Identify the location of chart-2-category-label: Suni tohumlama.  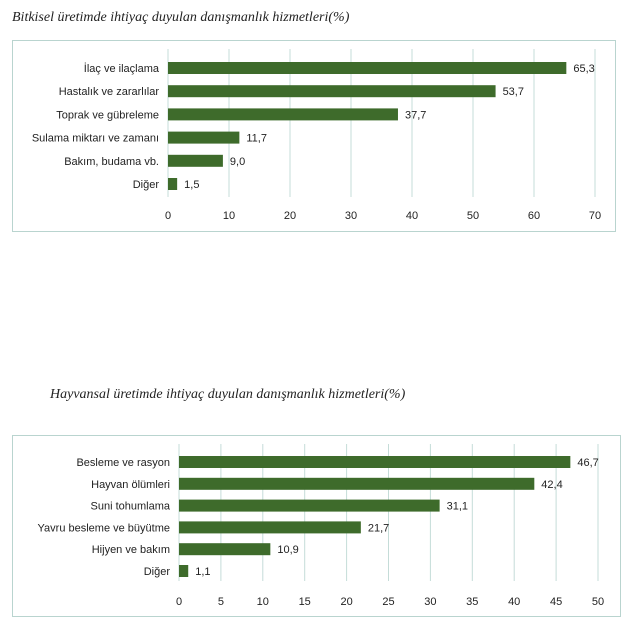
(131, 507).